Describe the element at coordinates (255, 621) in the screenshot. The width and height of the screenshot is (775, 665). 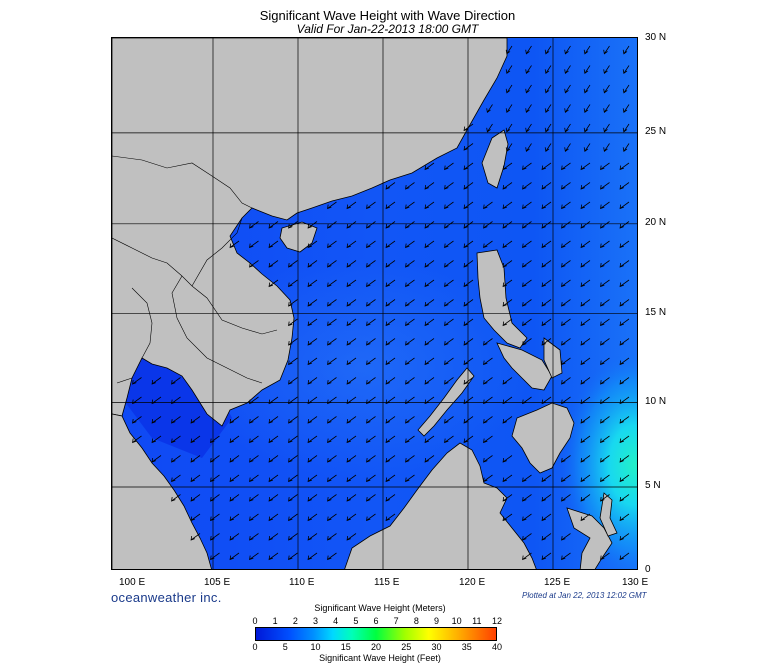
I see `meter-tick-label: 0` at that location.